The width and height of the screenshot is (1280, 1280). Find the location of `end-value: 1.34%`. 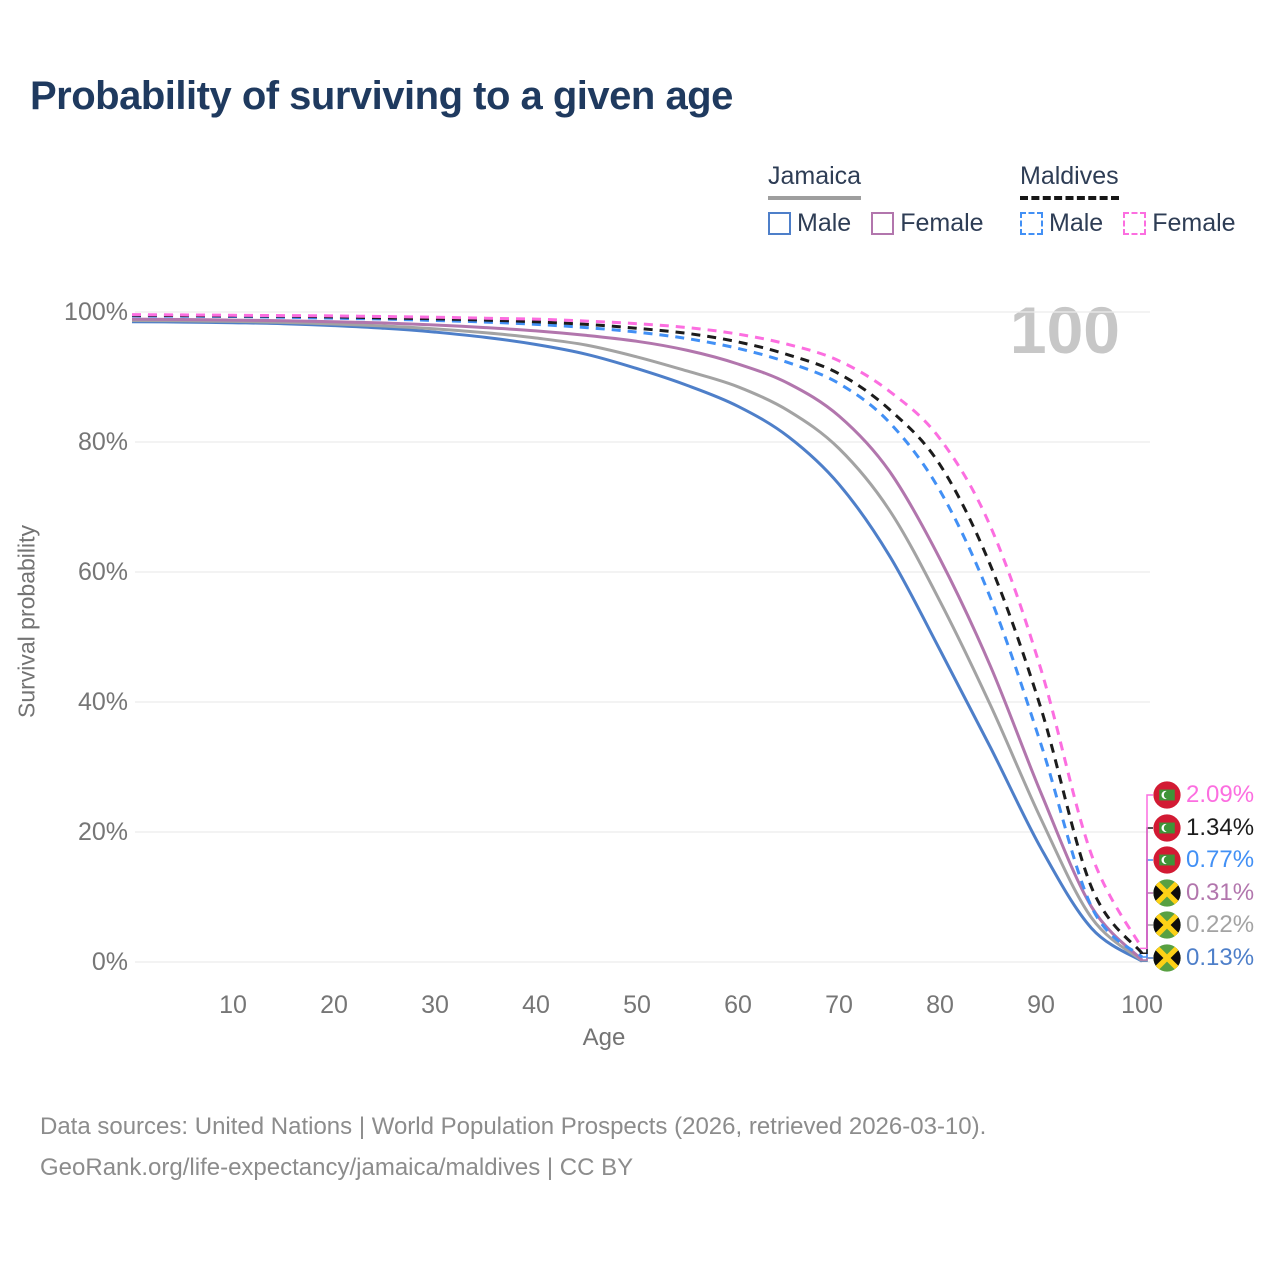

end-value: 1.34% is located at coordinates (1220, 827).